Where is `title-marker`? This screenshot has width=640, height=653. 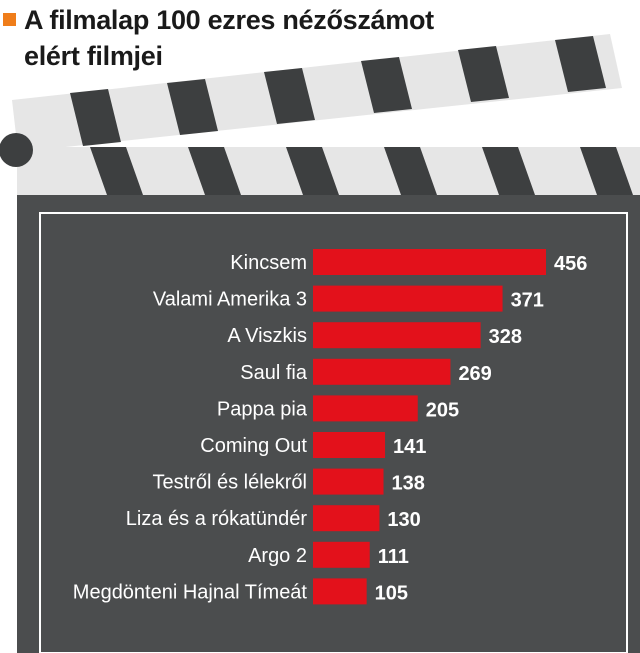 title-marker is located at coordinates (9, 19).